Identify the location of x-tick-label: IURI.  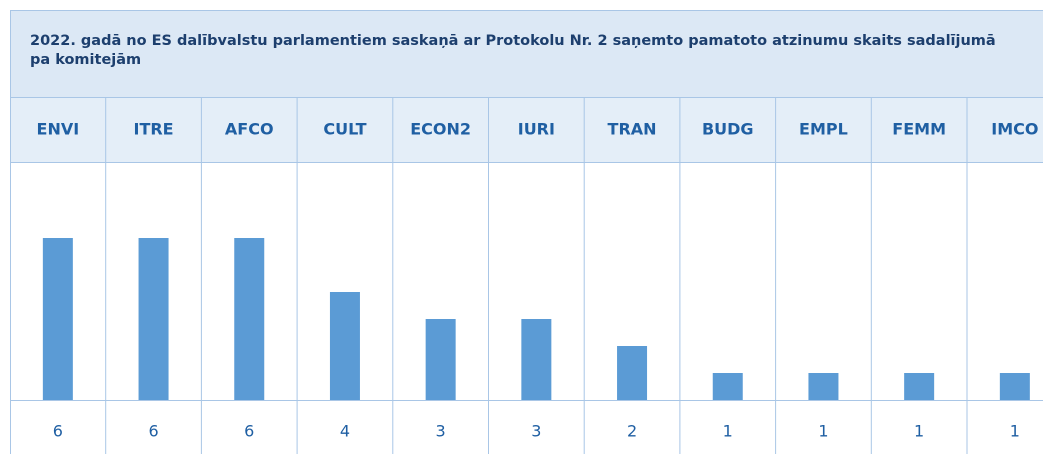
(536, 129).